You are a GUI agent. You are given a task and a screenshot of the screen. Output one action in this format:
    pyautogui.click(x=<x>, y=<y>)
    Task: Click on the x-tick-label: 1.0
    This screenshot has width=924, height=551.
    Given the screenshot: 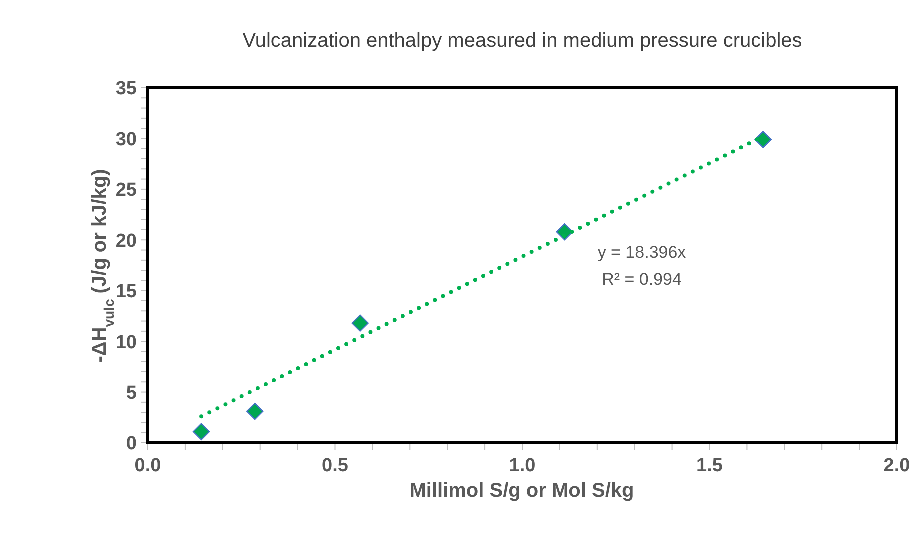 What is the action you would take?
    pyautogui.click(x=522, y=465)
    